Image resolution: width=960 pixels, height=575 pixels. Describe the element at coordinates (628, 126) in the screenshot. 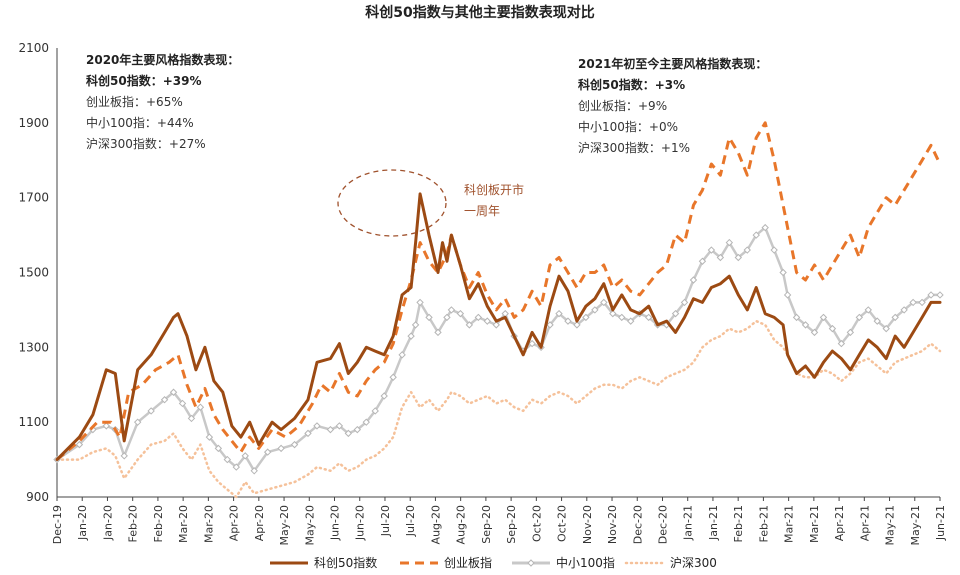

I see `right-annotation-line: 中小100指：+0%` at that location.